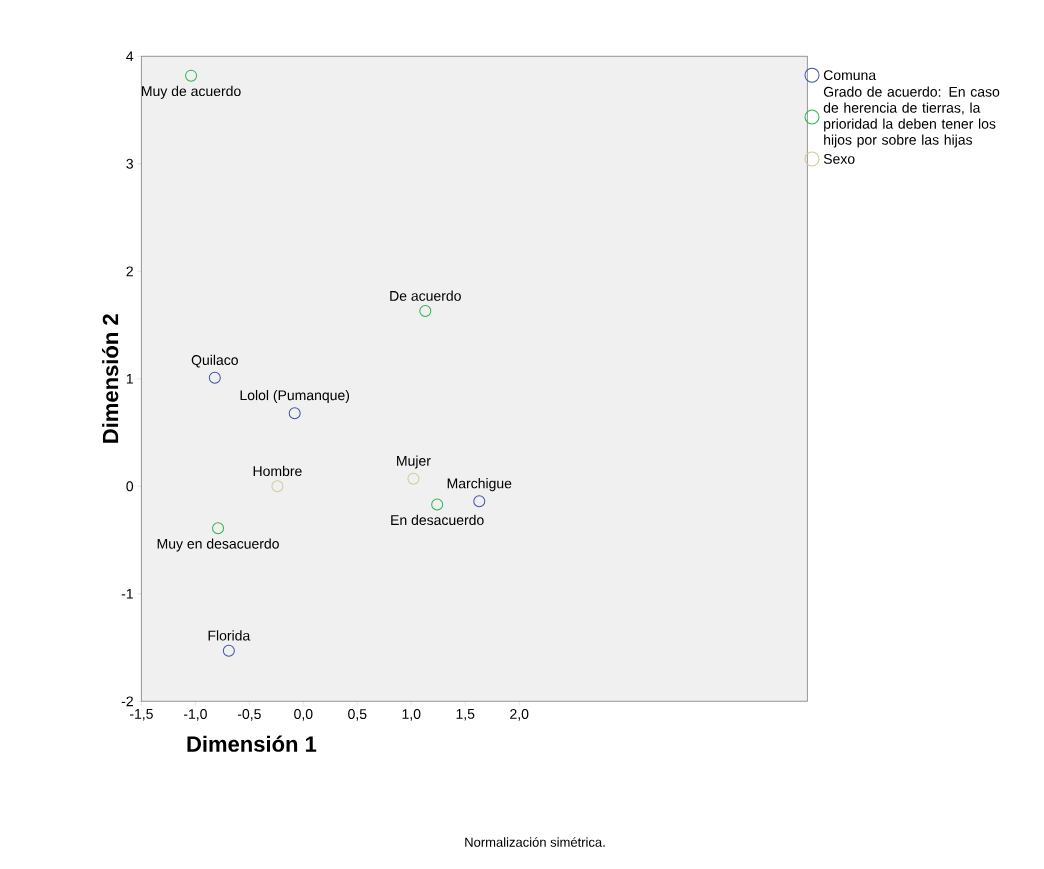 The width and height of the screenshot is (1044, 869). Describe the element at coordinates (519, 715) in the screenshot. I see `x-tick-label: 2,0` at that location.